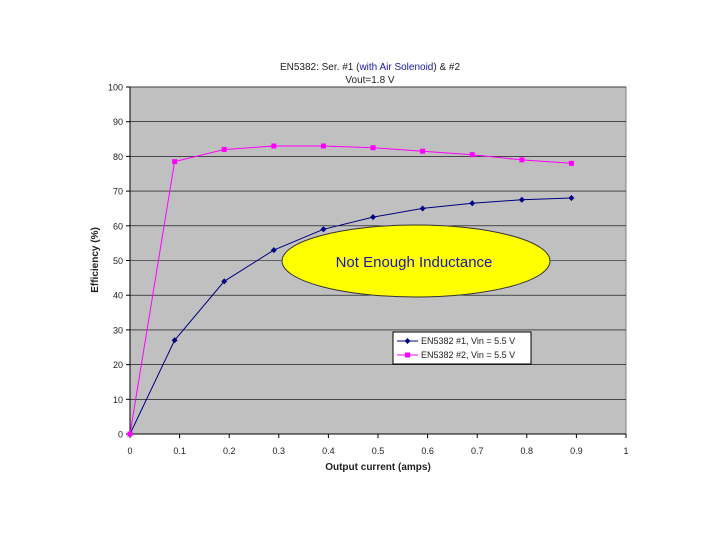  What do you see at coordinates (118, 330) in the screenshot?
I see `y-tick-label: 30` at bounding box center [118, 330].